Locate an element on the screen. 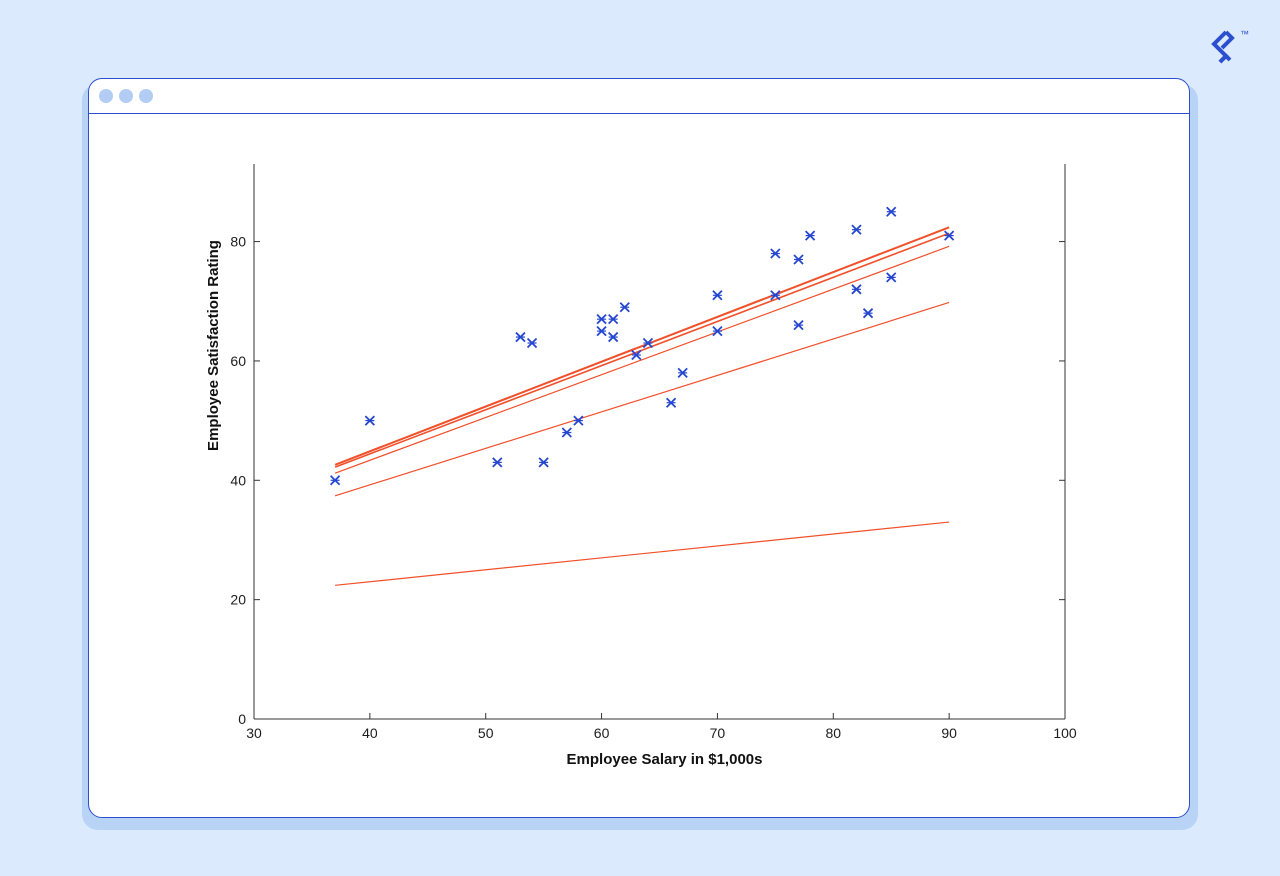 This screenshot has width=1280, height=876. x-axis-title: Employee Salary in $1,000s is located at coordinates (665, 759).